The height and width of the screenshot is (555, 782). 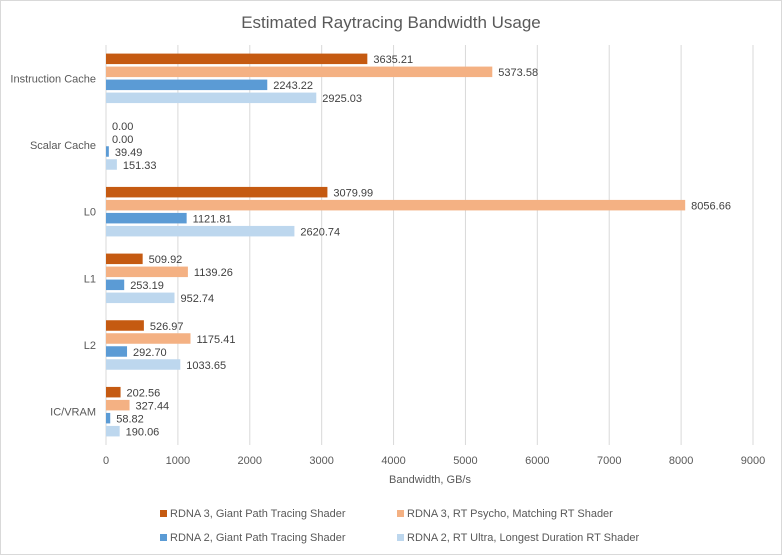 I want to click on data-label: 8056.66, so click(x=711, y=206).